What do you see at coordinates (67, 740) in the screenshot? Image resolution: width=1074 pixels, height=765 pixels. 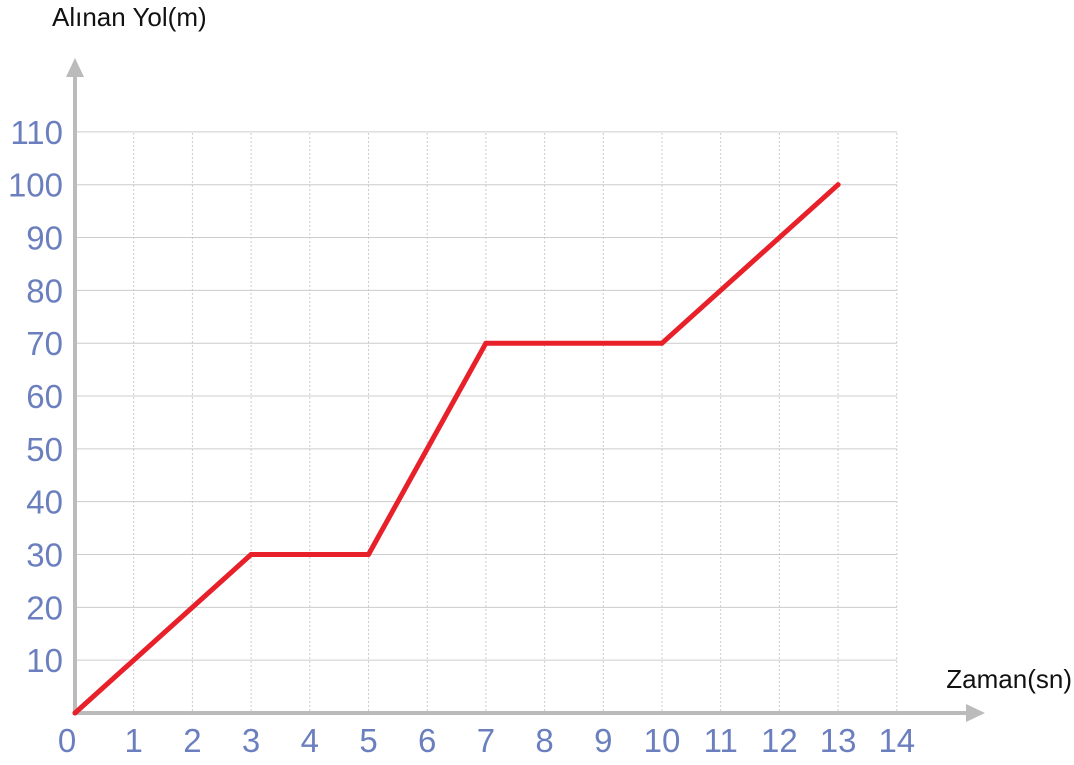 I see `x-tick-label: 0` at bounding box center [67, 740].